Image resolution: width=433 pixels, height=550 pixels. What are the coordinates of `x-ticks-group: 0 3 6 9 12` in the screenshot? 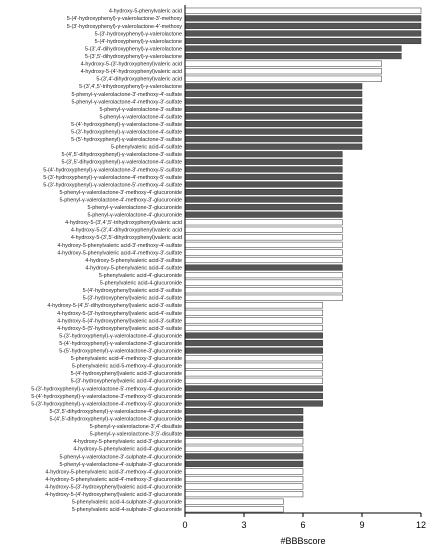 It's located at (304, 521).